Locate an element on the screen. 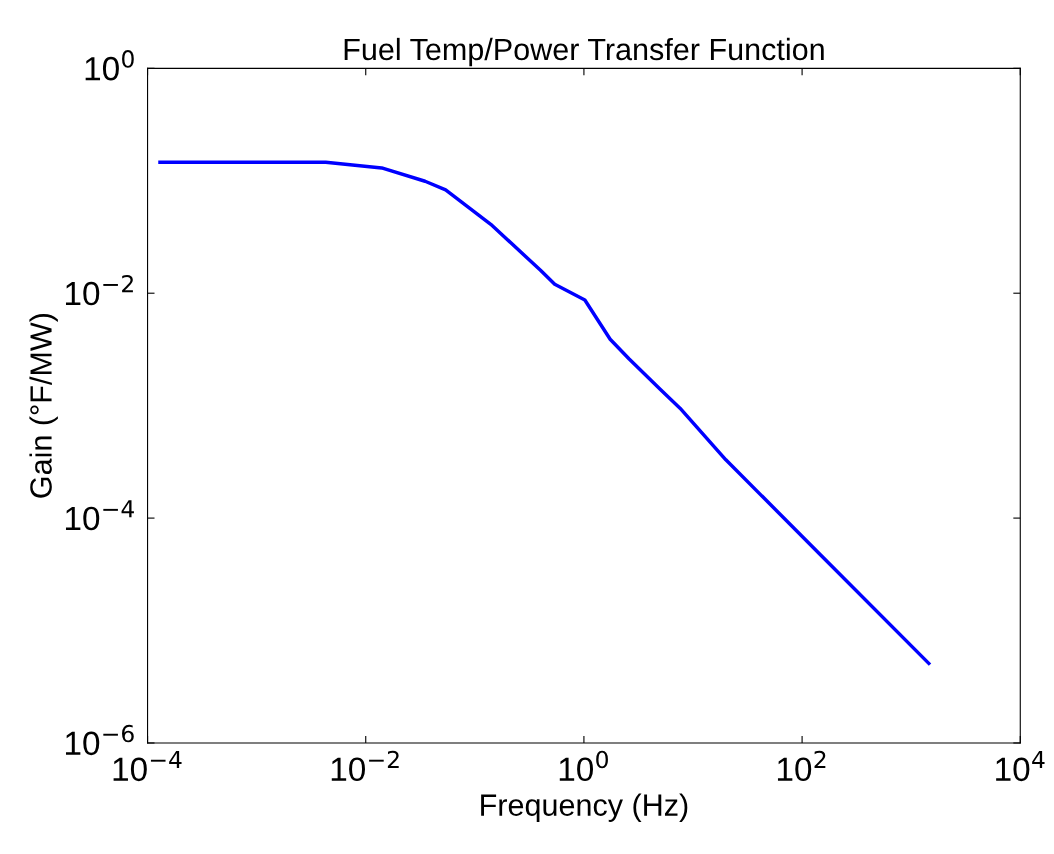 This screenshot has height=854, width=1054. y-tick-label: 10$^{−4}$ is located at coordinates (99, 515).